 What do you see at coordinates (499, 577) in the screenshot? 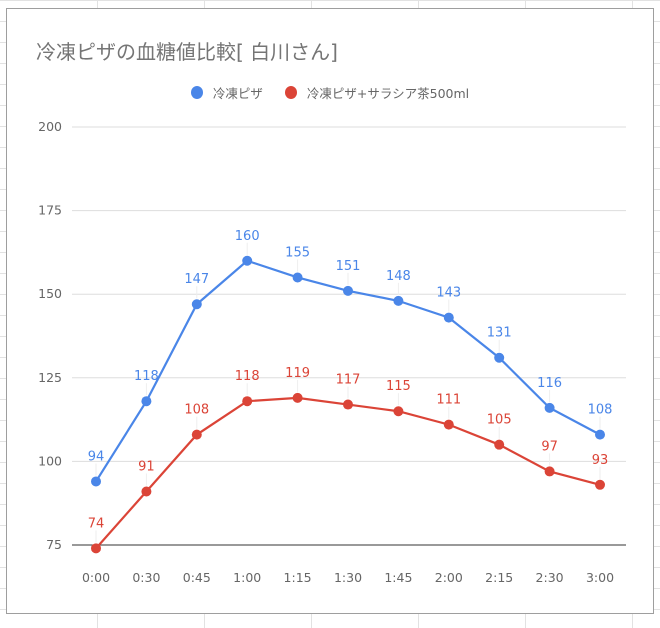
I see `x-tick-label: 2:15` at bounding box center [499, 577].